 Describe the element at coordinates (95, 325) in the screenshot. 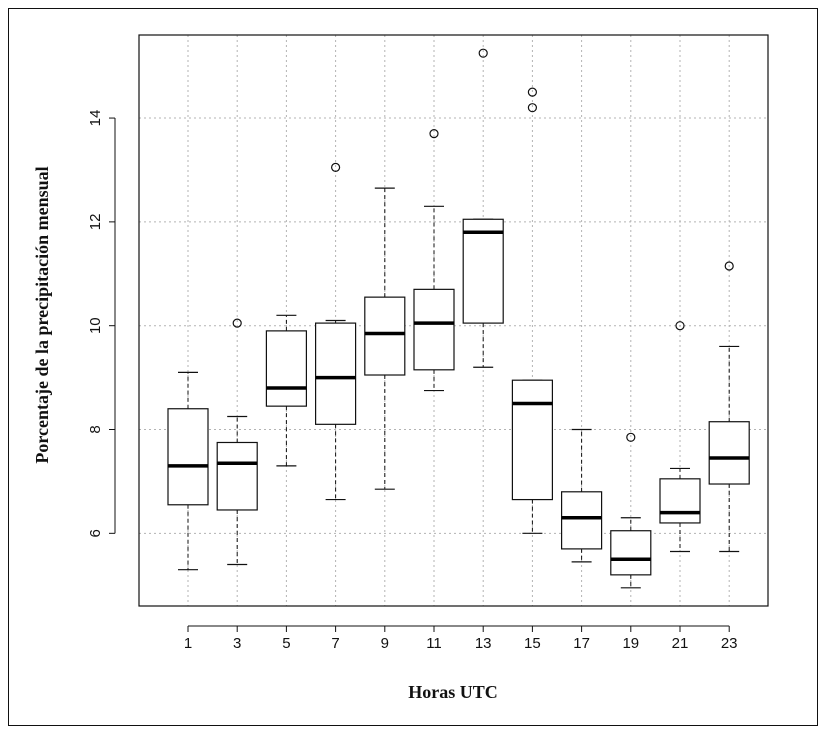

I see `y-tick-label: 10` at that location.